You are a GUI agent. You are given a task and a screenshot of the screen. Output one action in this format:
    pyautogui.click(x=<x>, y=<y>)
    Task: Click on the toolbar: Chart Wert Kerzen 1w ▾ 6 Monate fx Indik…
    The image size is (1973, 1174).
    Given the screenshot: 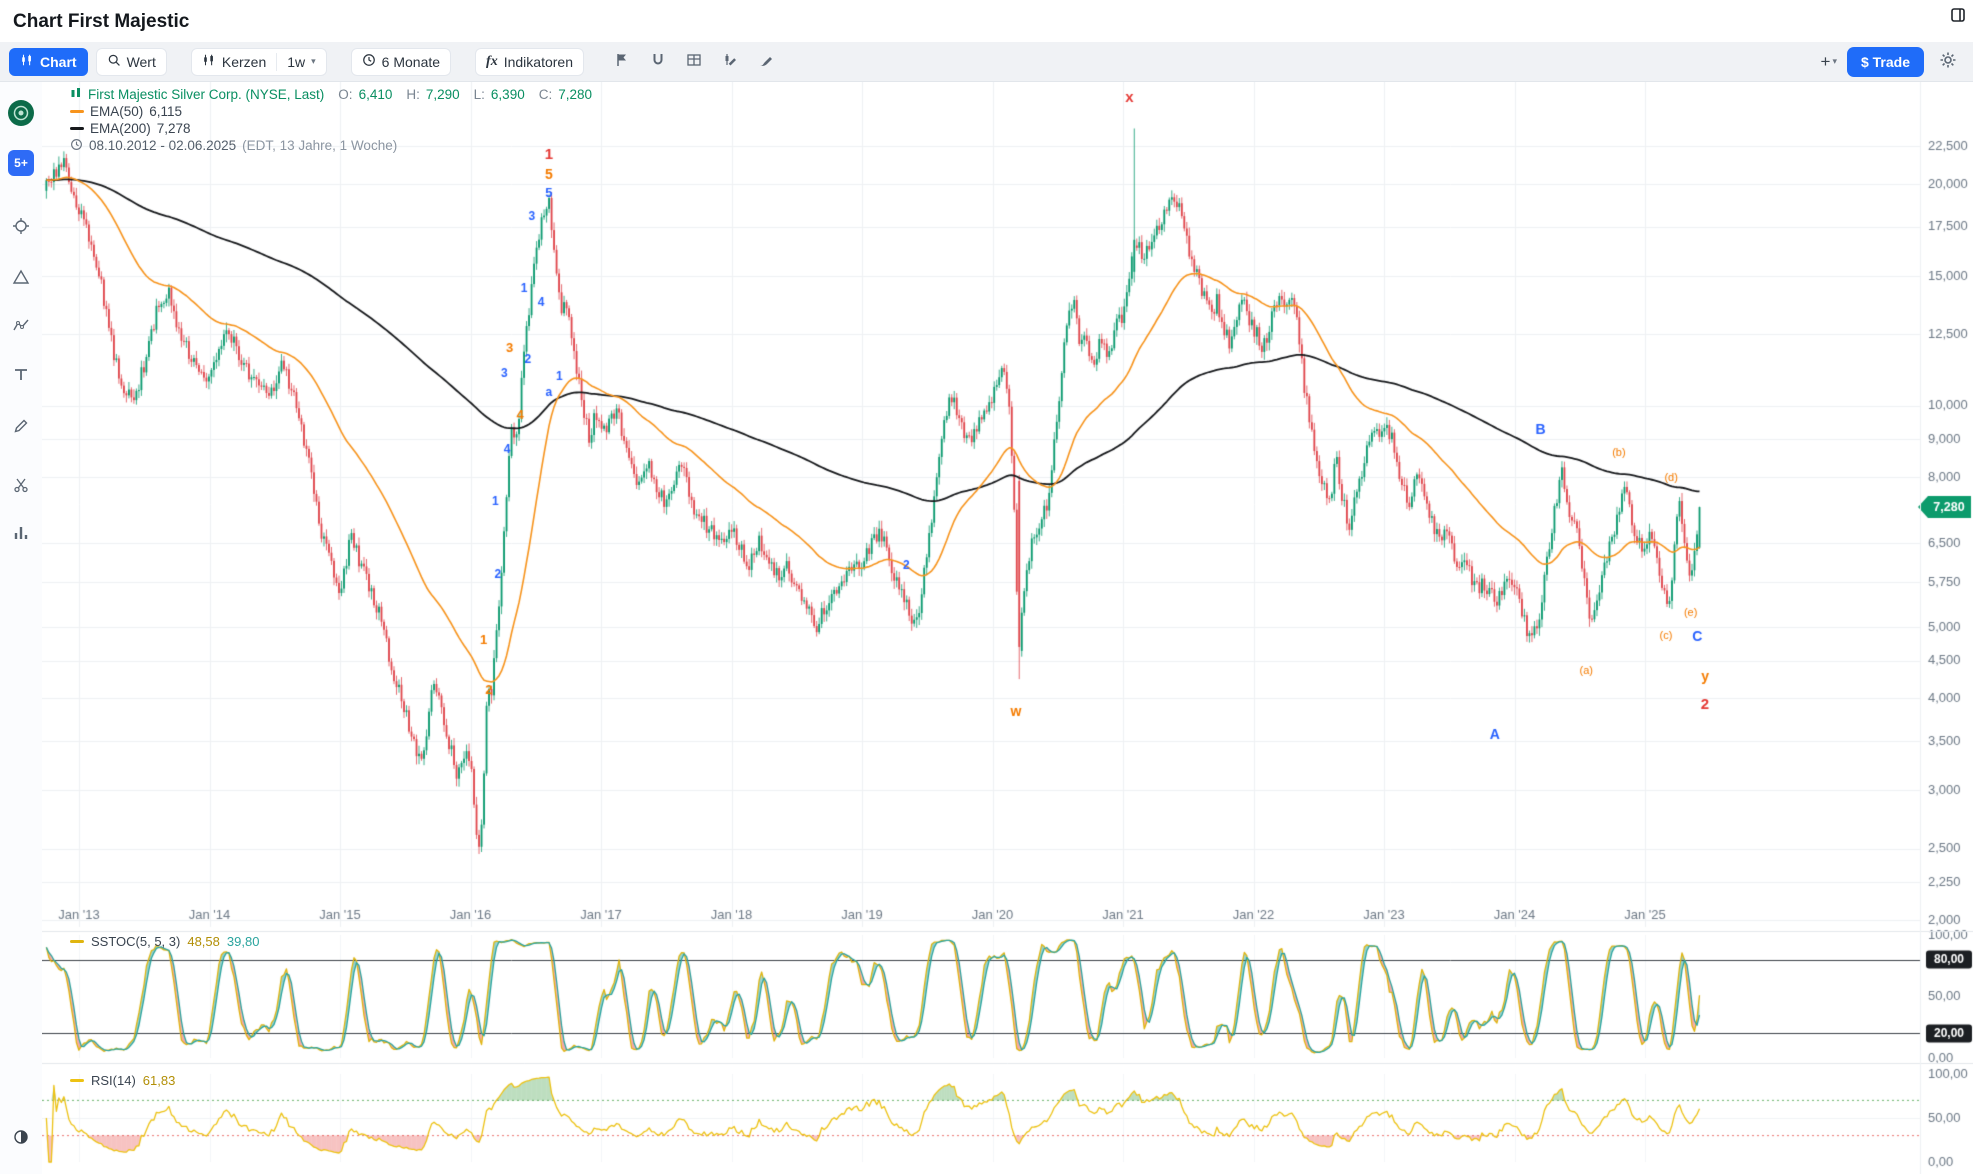 What is the action you would take?
    pyautogui.click(x=986, y=62)
    